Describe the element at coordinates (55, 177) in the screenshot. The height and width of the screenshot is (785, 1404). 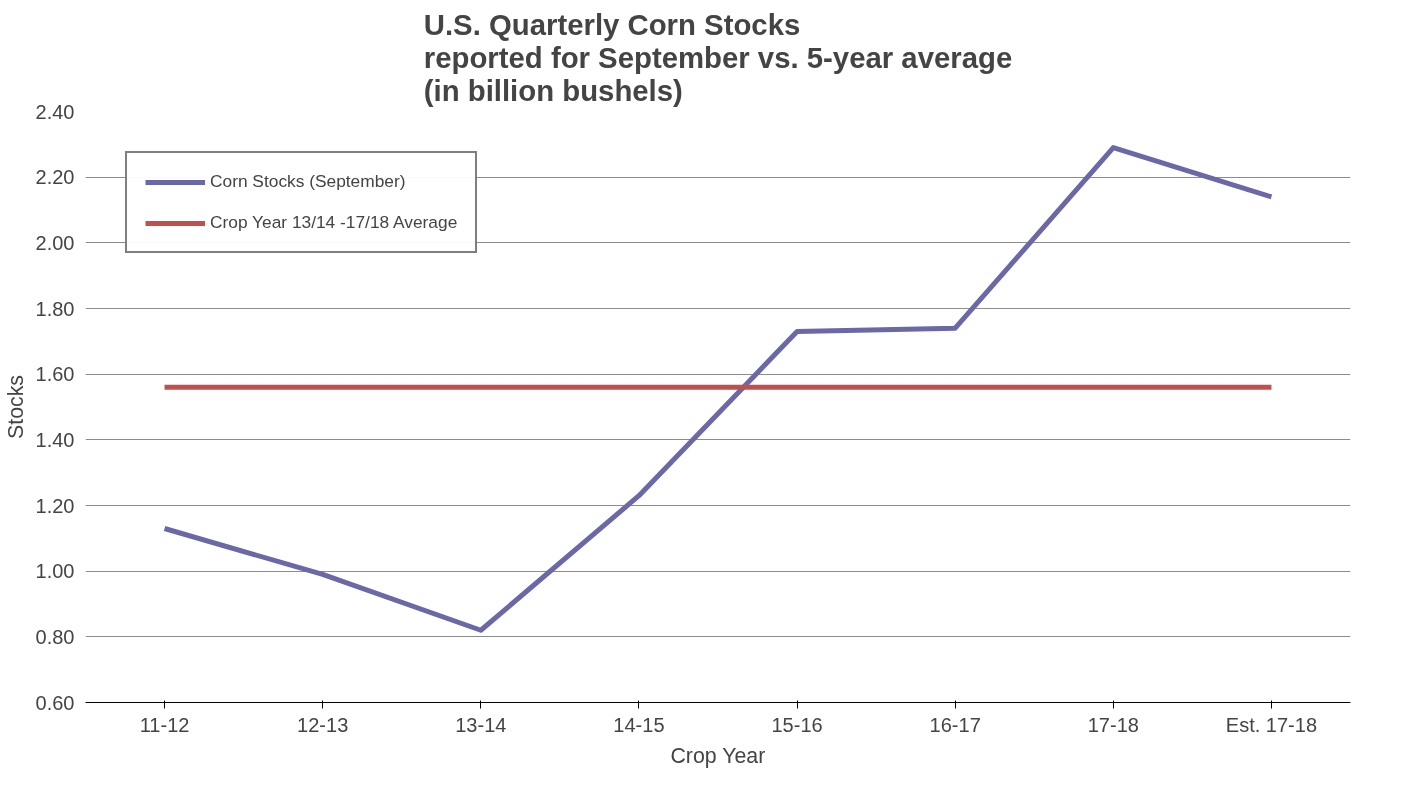
I see `y-tick-label: 2.20` at that location.